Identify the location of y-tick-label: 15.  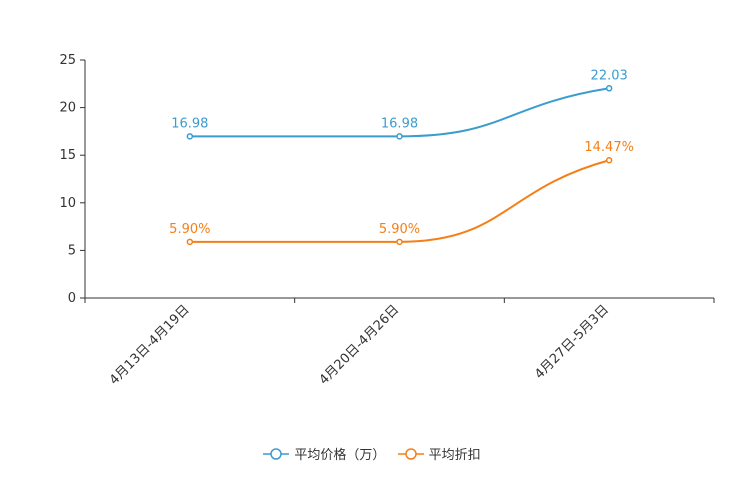
(67, 155).